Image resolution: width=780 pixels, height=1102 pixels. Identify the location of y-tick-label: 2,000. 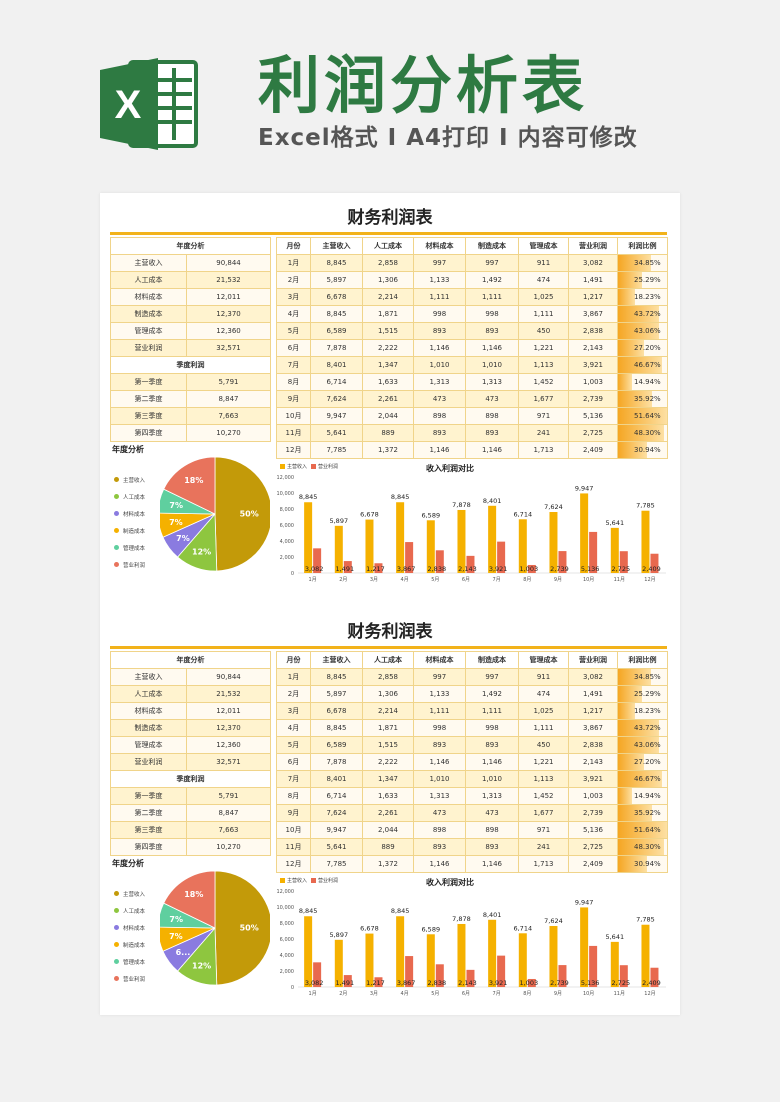
(287, 972).